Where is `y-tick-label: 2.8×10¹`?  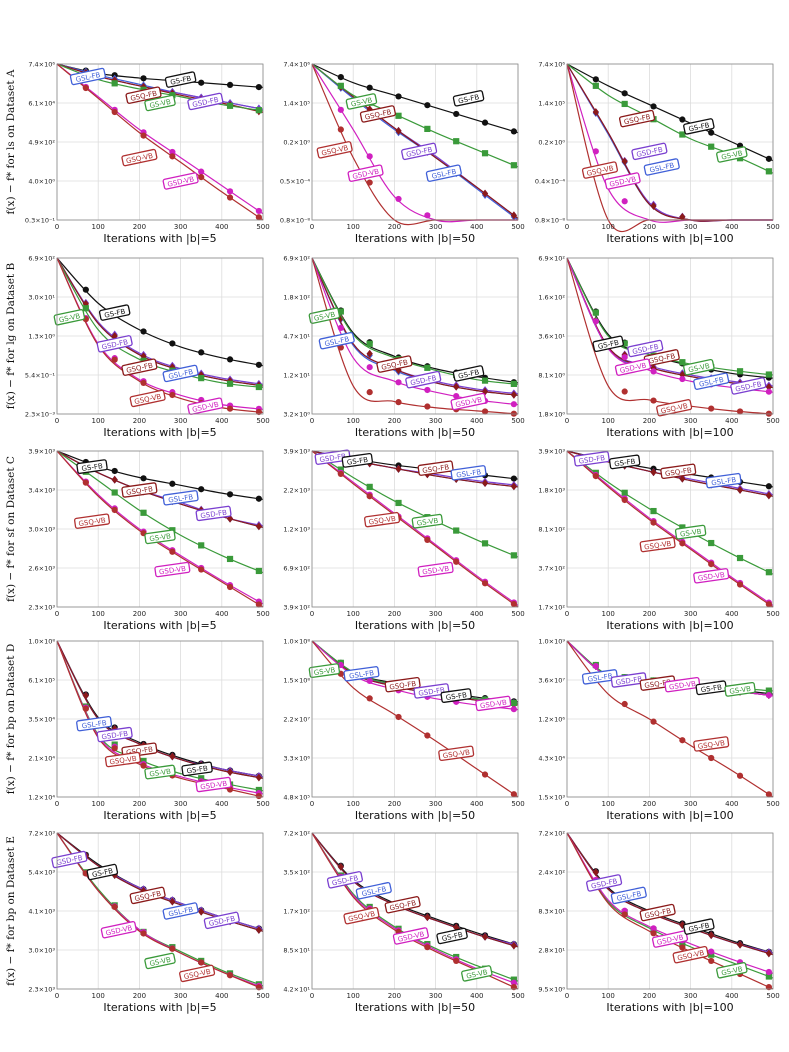
y-tick-label: 2.8×10¹ is located at coordinates (551, 951).